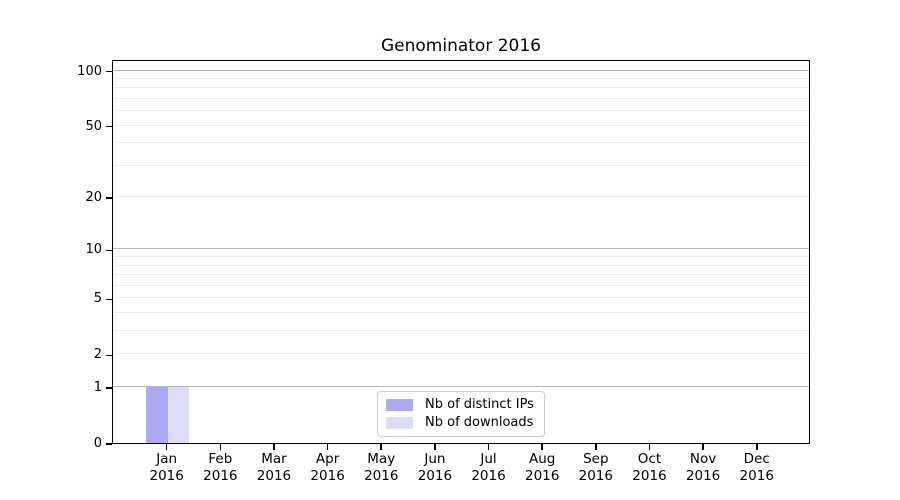  What do you see at coordinates (435, 459) in the screenshot?
I see `x-label-month: Jun` at bounding box center [435, 459].